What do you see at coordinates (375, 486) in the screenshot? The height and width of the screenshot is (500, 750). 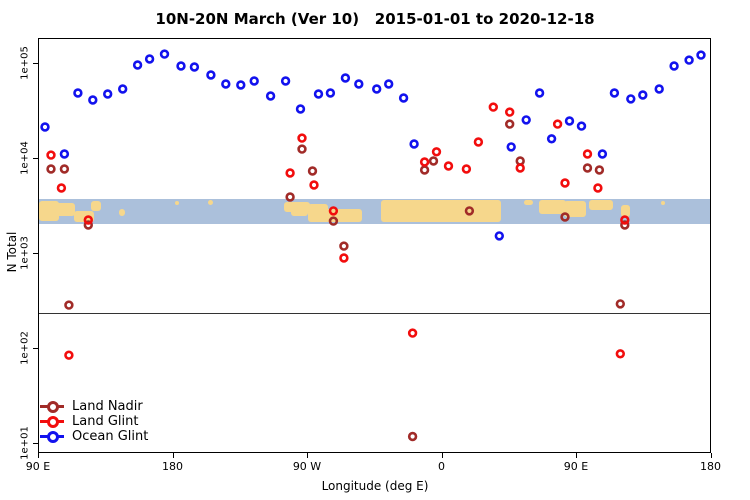 I see `x-axis-label: Longitude (deg E)` at bounding box center [375, 486].